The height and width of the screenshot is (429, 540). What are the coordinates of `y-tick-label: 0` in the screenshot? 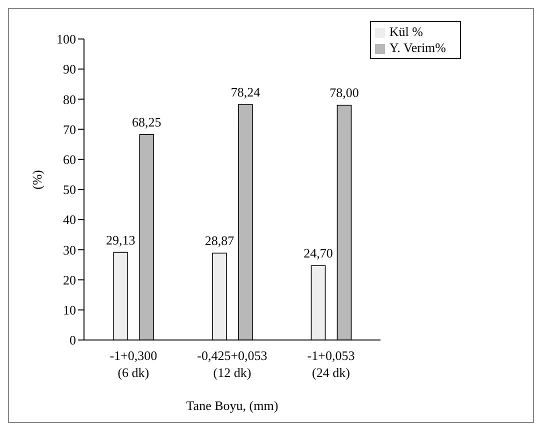 It's located at (73, 340).